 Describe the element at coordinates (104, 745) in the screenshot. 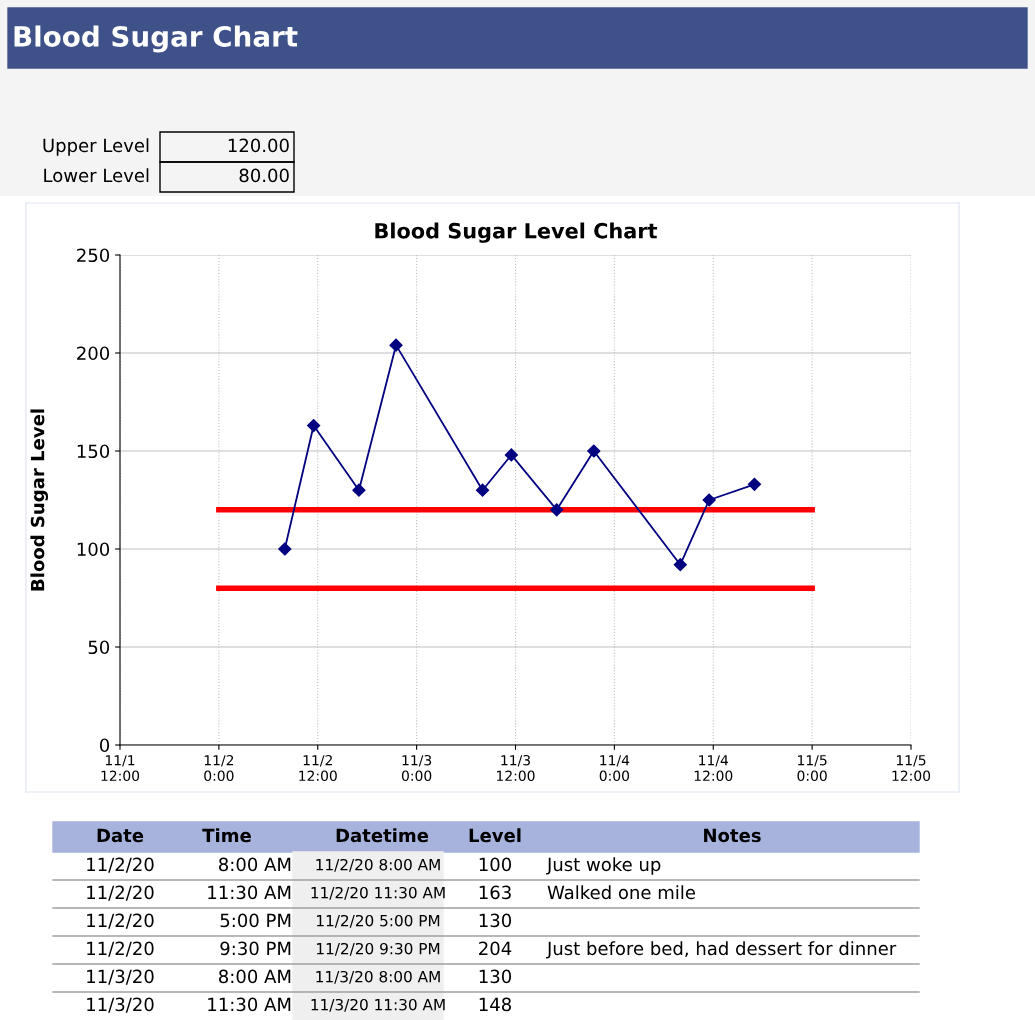

I see `y-tick-label: 0` at that location.